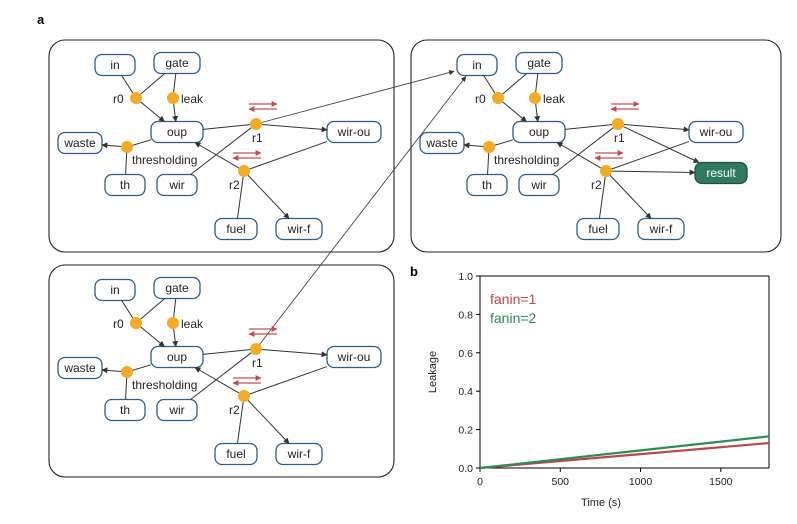 The width and height of the screenshot is (797, 524). Describe the element at coordinates (489, 147) in the screenshot. I see `reaction-thresholding-node` at that location.